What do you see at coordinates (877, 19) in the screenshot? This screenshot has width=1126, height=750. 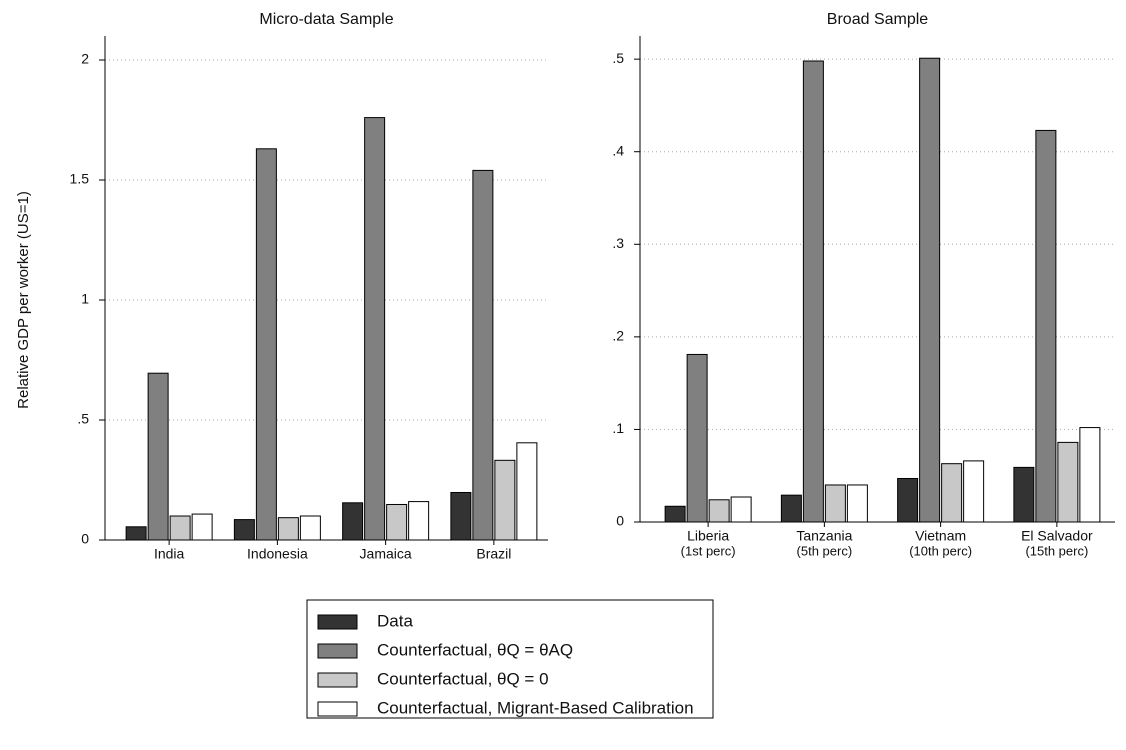 I see `chart-title: Broad Sample` at bounding box center [877, 19].